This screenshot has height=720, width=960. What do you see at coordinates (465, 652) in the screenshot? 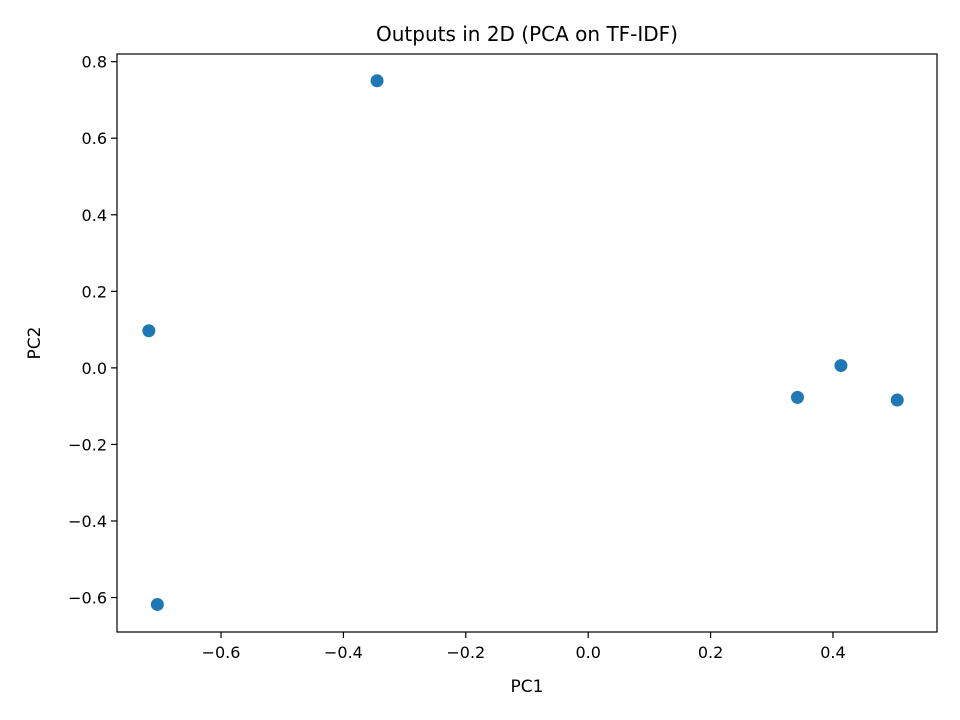
I see `x-tick-label: −0.2` at bounding box center [465, 652].